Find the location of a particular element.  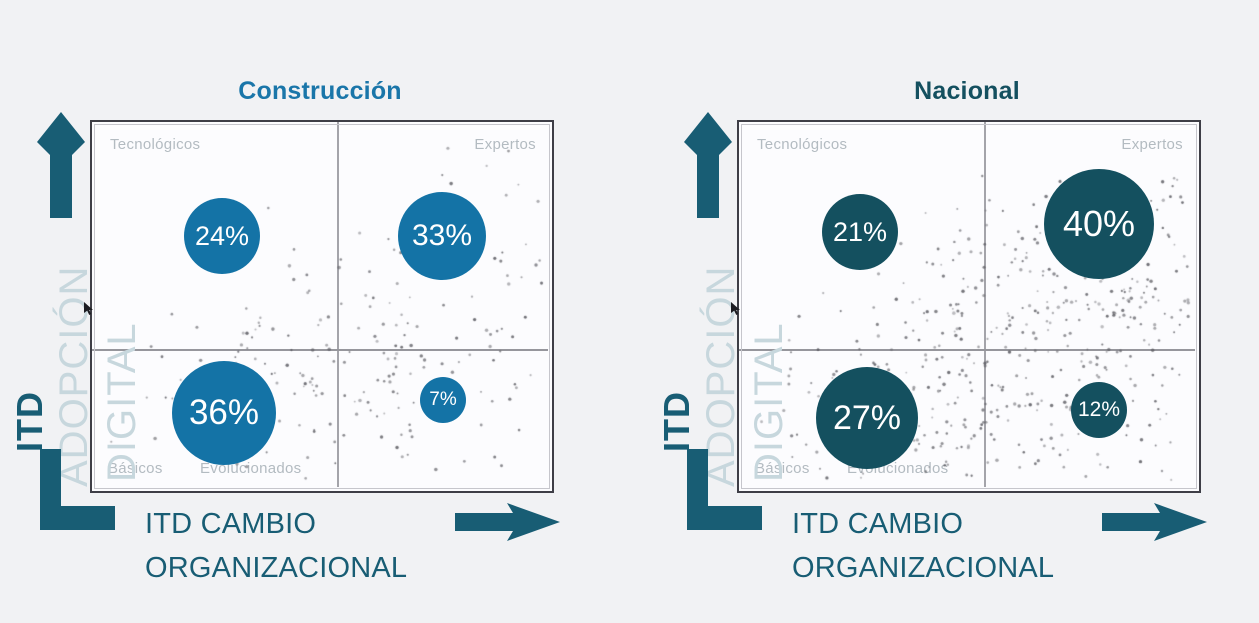

bubble-33pct: 33% is located at coordinates (442, 236).